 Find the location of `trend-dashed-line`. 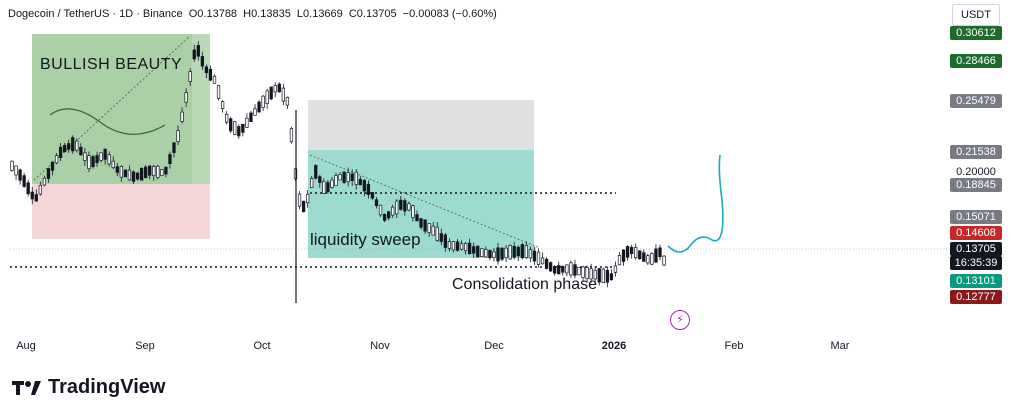

trend-dashed-line is located at coordinates (112, 108).